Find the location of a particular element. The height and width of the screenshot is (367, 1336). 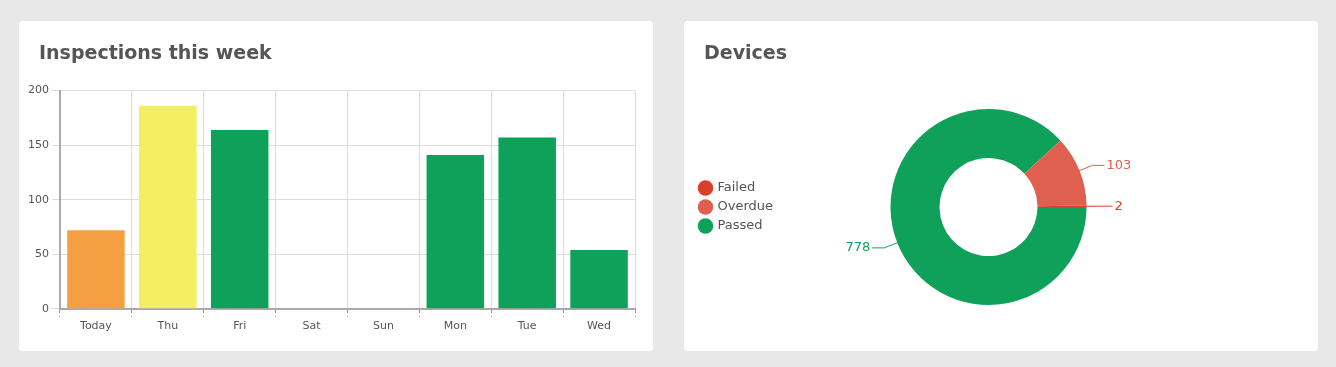

legend-label: Passed is located at coordinates (740, 225).